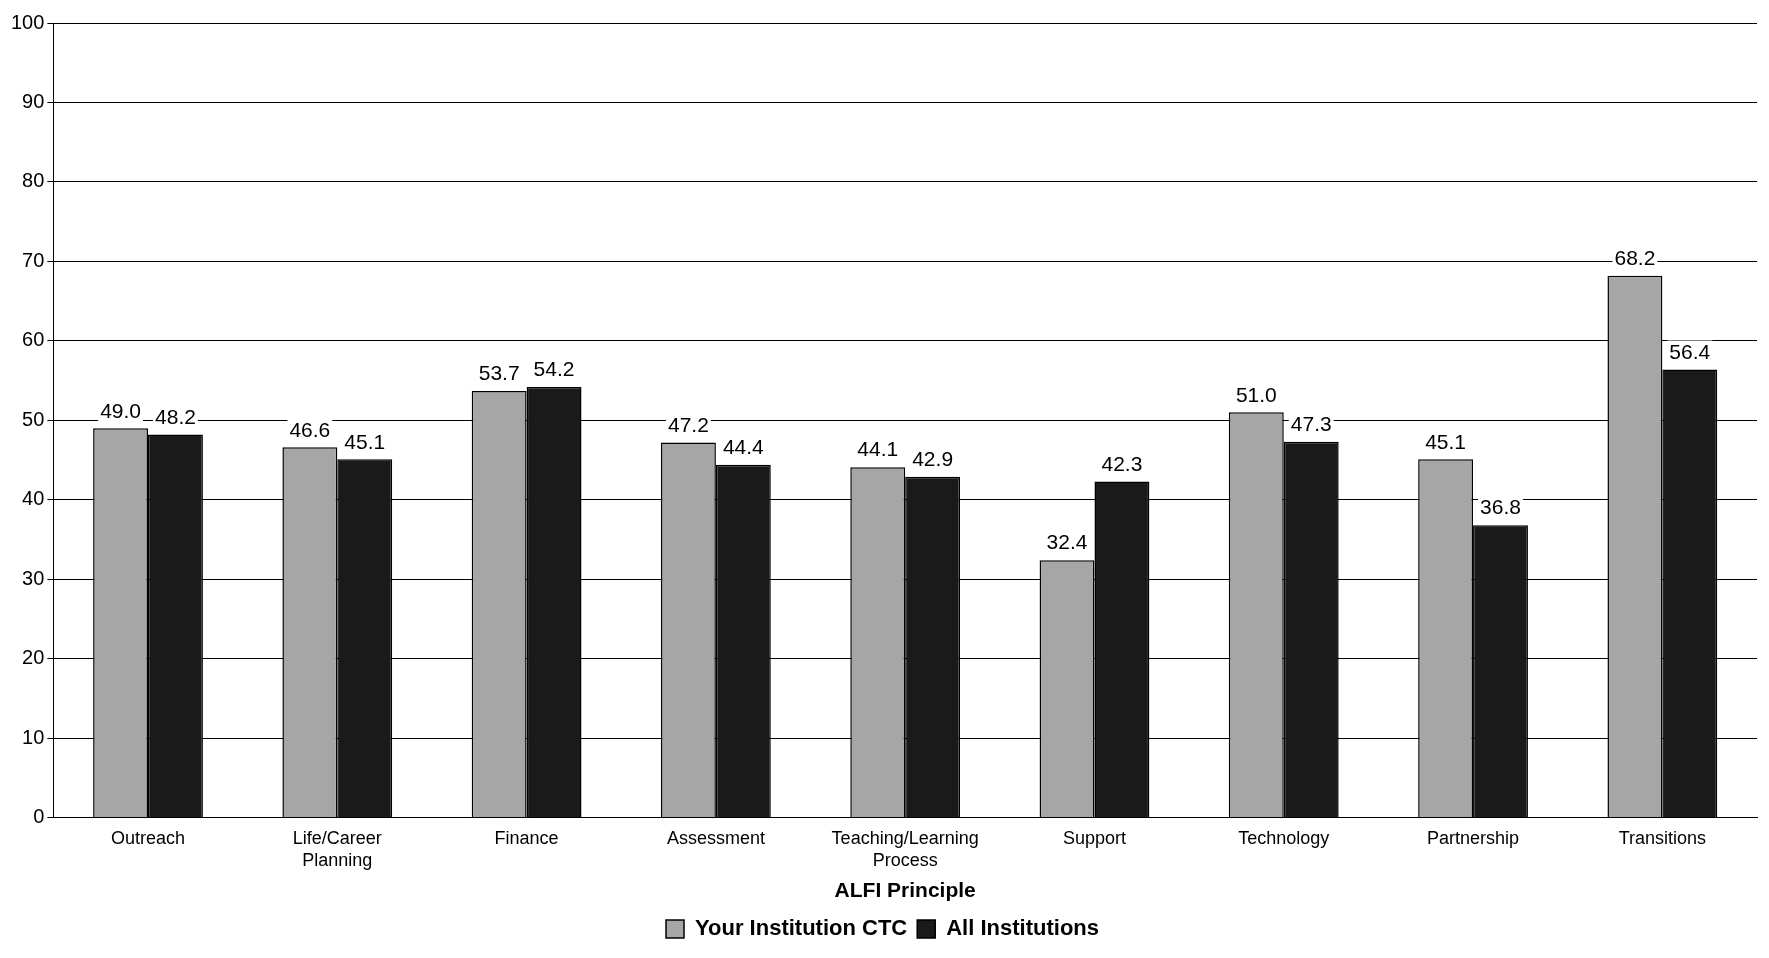  Describe the element at coordinates (1473, 838) in the screenshot. I see `x-tick-label: Partnership` at that location.